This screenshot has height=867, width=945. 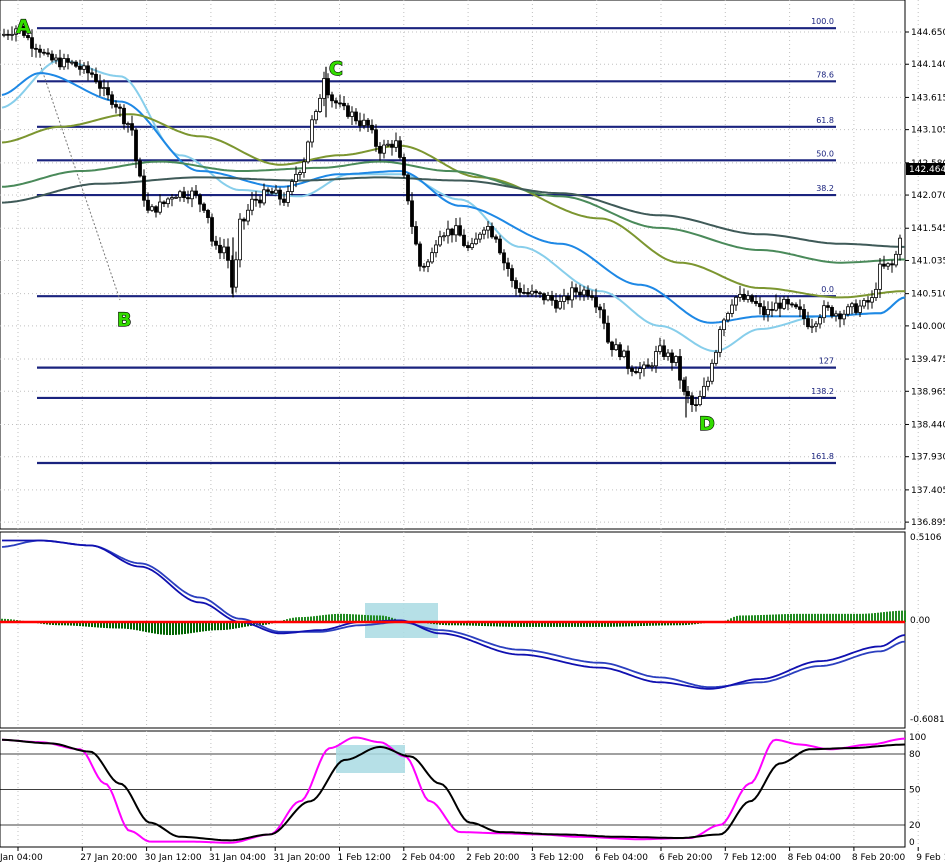 I want to click on fib-level-label: 138.2, so click(x=822, y=391).